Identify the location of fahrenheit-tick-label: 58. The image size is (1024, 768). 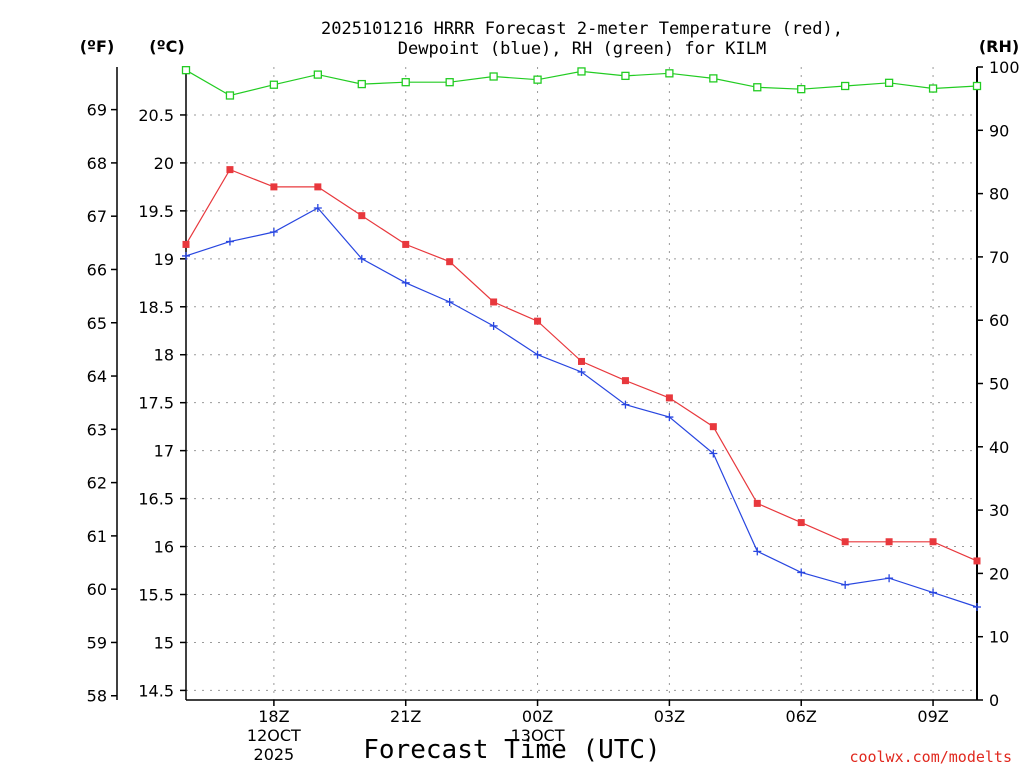
(97, 696).